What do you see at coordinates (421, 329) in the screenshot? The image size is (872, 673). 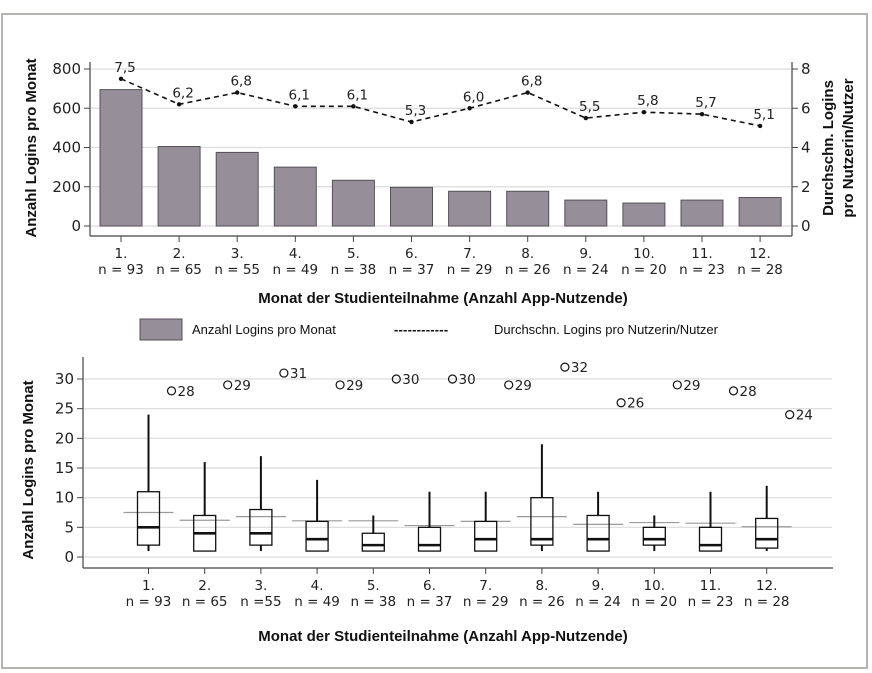 I see `legend-line-swatch: ------------` at bounding box center [421, 329].